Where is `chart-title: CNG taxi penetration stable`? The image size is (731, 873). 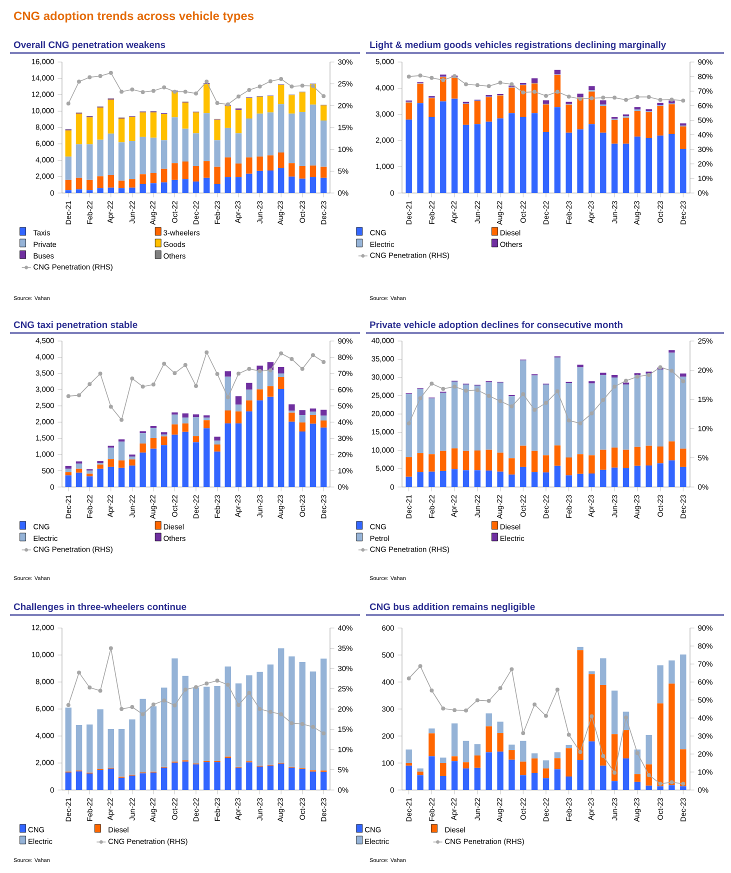
chart-title: CNG taxi penetration stable is located at coordinates (76, 325).